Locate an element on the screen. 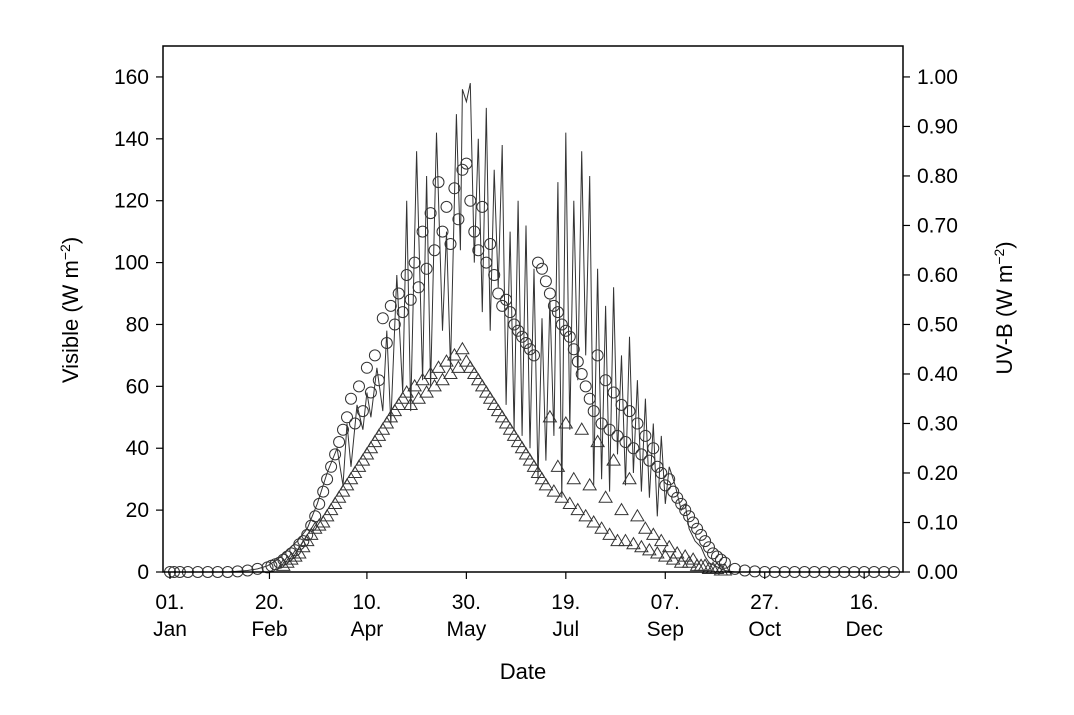 The height and width of the screenshot is (715, 1074). x-tick-label-month: Apr is located at coordinates (367, 629).